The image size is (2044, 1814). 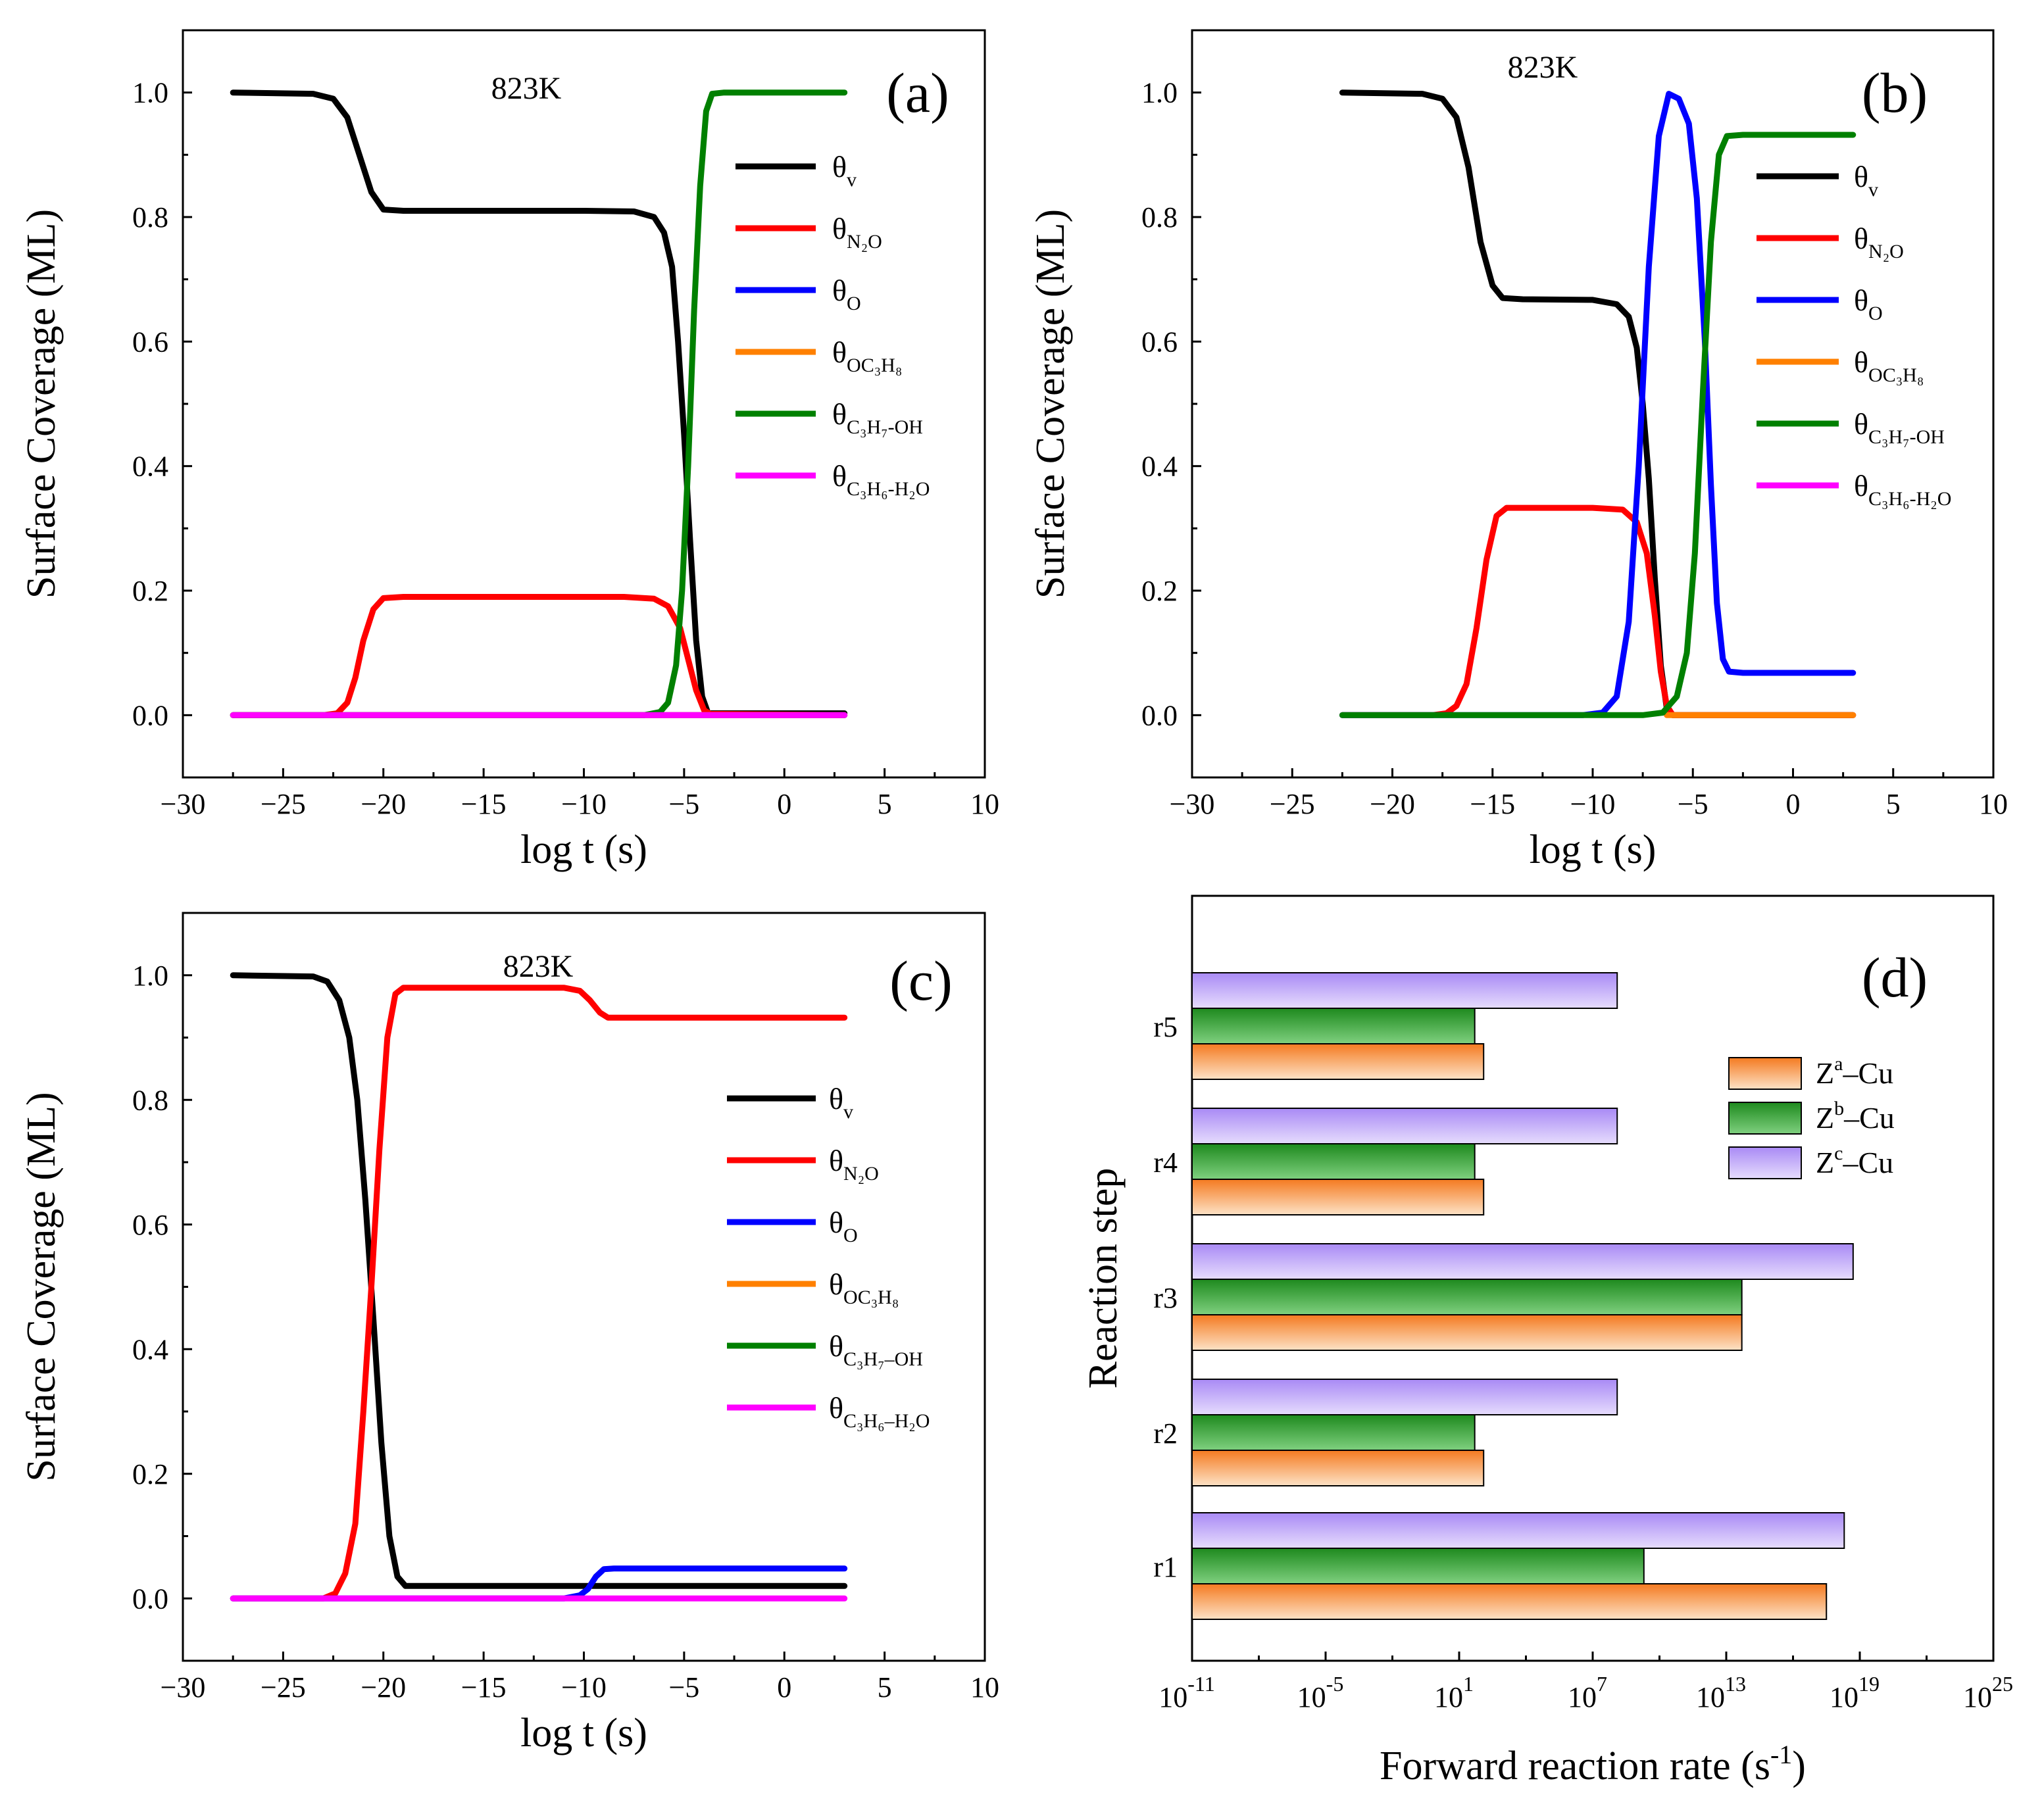 What do you see at coordinates (1103, 1278) in the screenshot?
I see `y-axis-title: Reaction step` at bounding box center [1103, 1278].